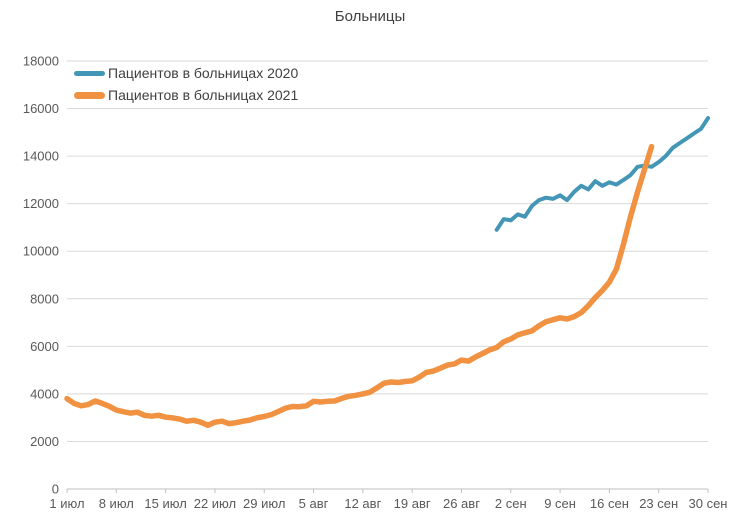  I want to click on x-tick-label: 16 сен, so click(609, 503).